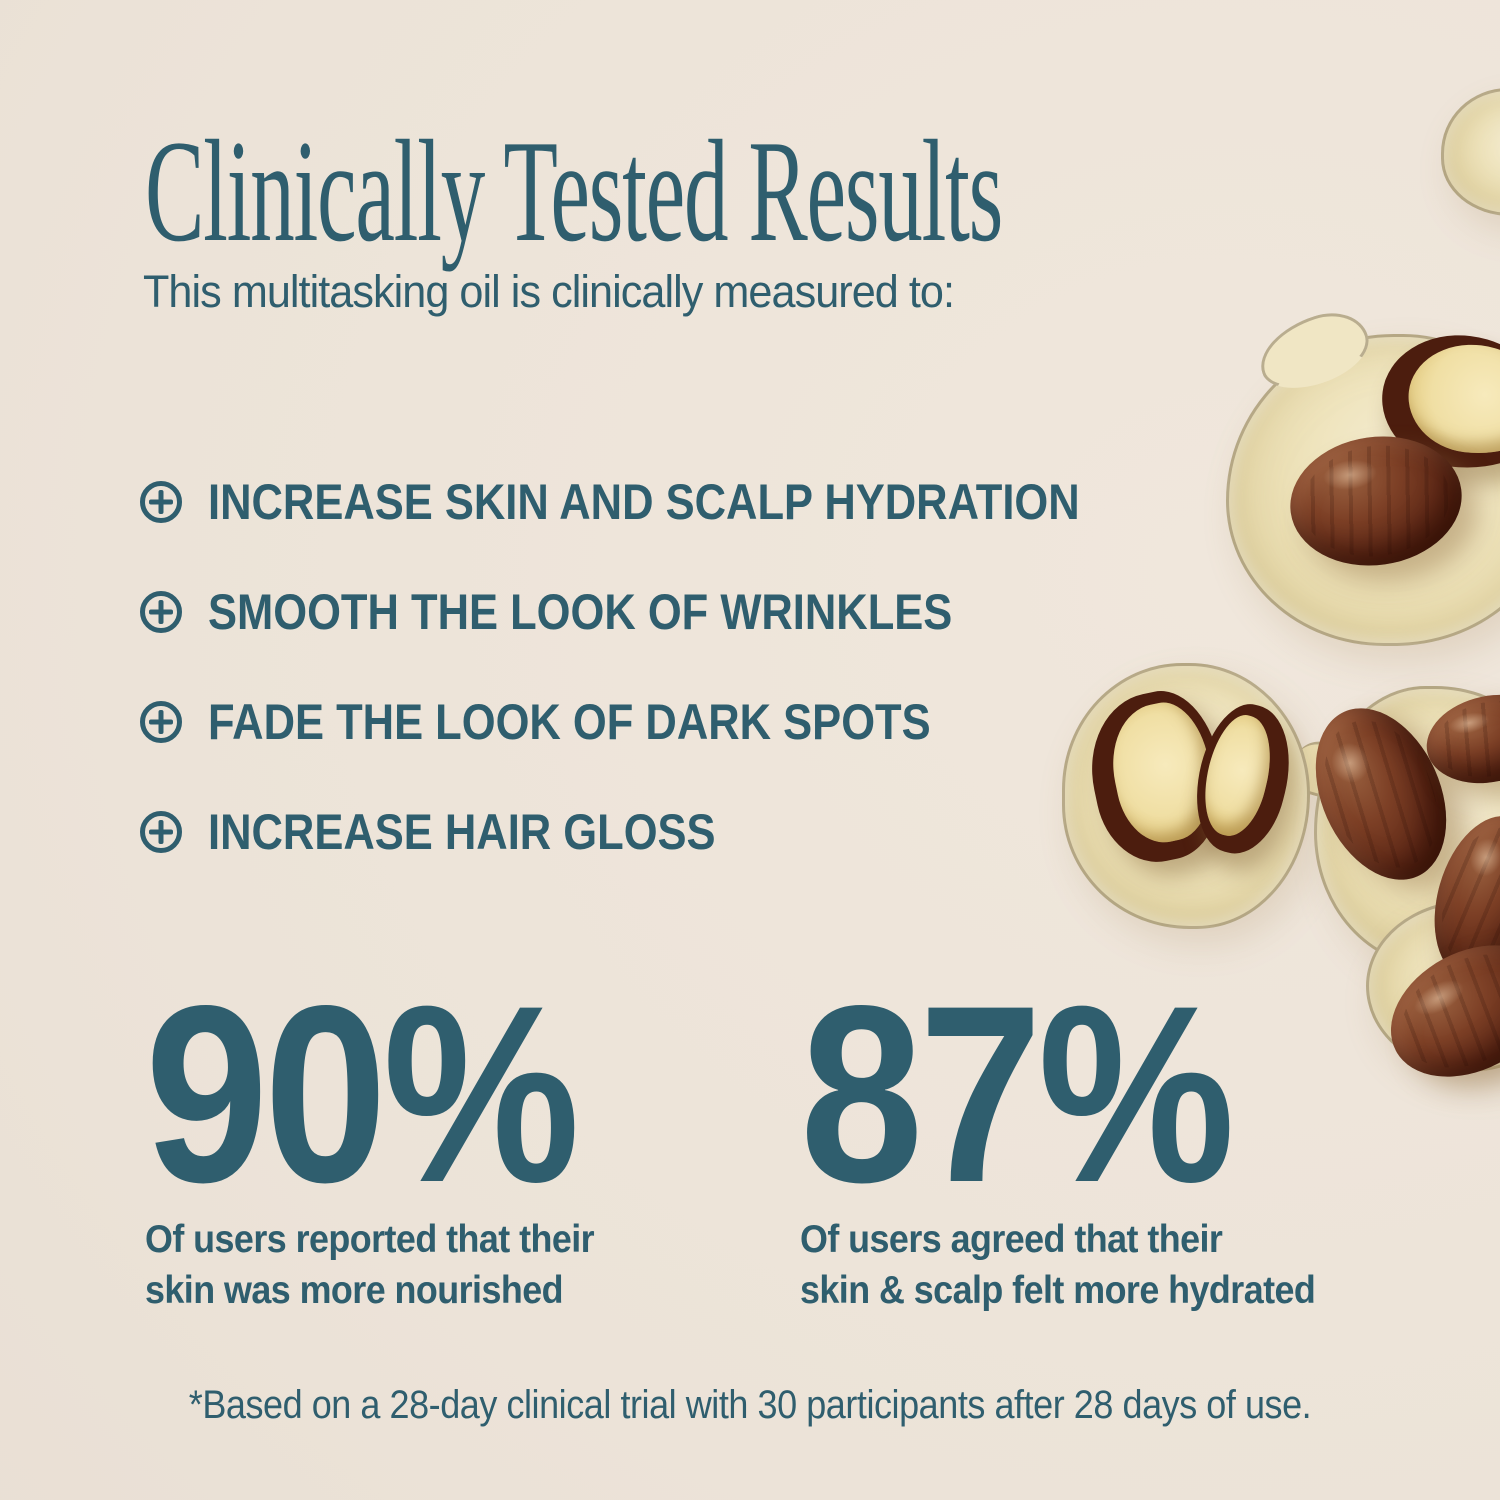 This screenshot has height=1500, width=1500. I want to click on stat-value: 87%, so click(1017, 1094).